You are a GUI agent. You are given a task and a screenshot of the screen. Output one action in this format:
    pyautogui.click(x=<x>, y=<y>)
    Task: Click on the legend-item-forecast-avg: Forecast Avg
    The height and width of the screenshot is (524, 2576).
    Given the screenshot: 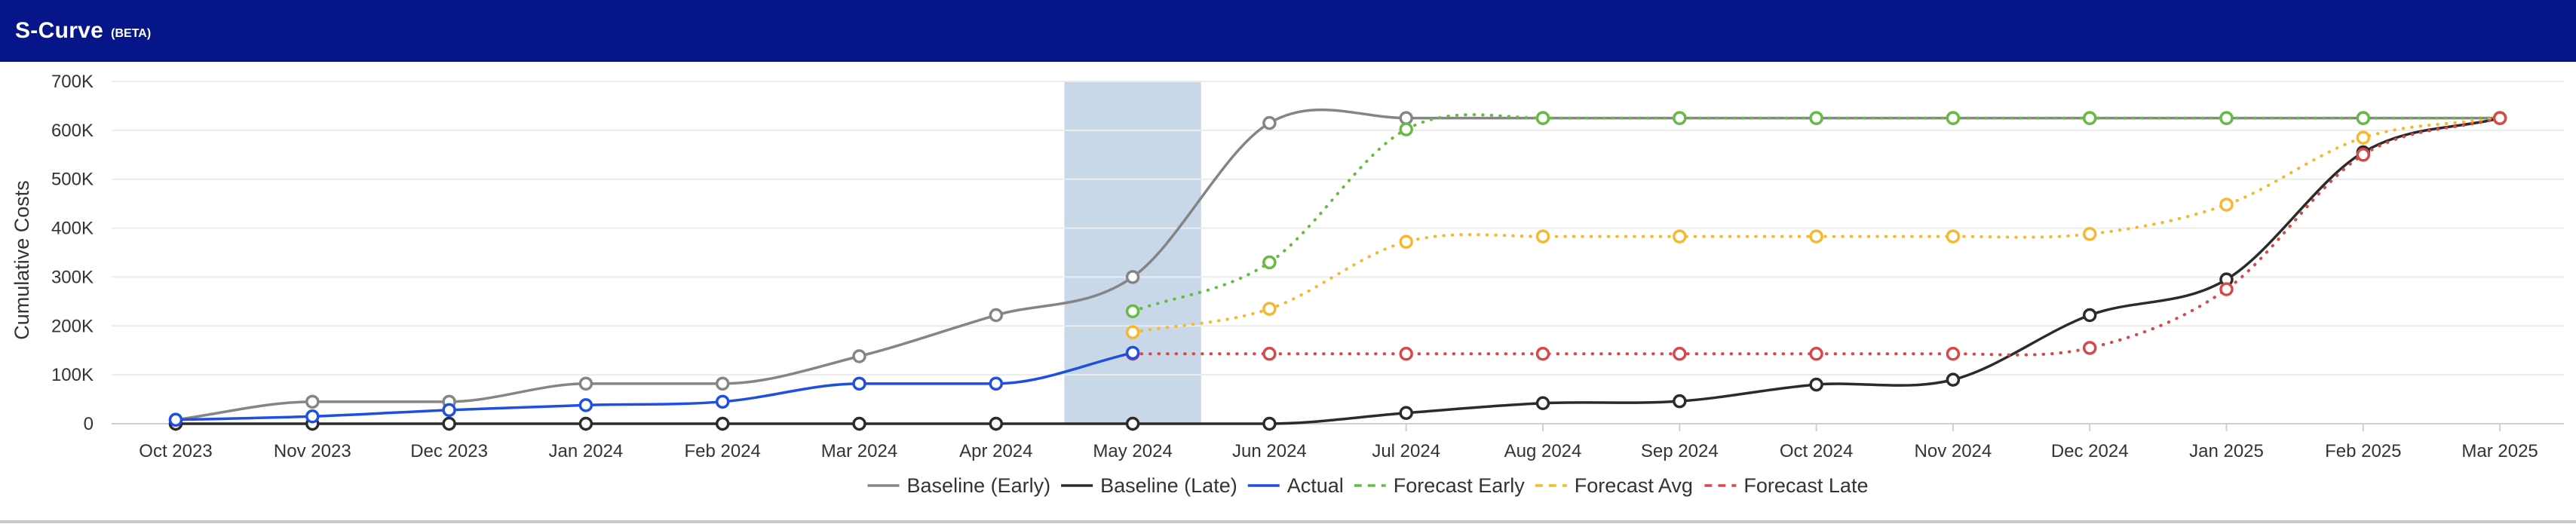 What is the action you would take?
    pyautogui.click(x=1614, y=485)
    